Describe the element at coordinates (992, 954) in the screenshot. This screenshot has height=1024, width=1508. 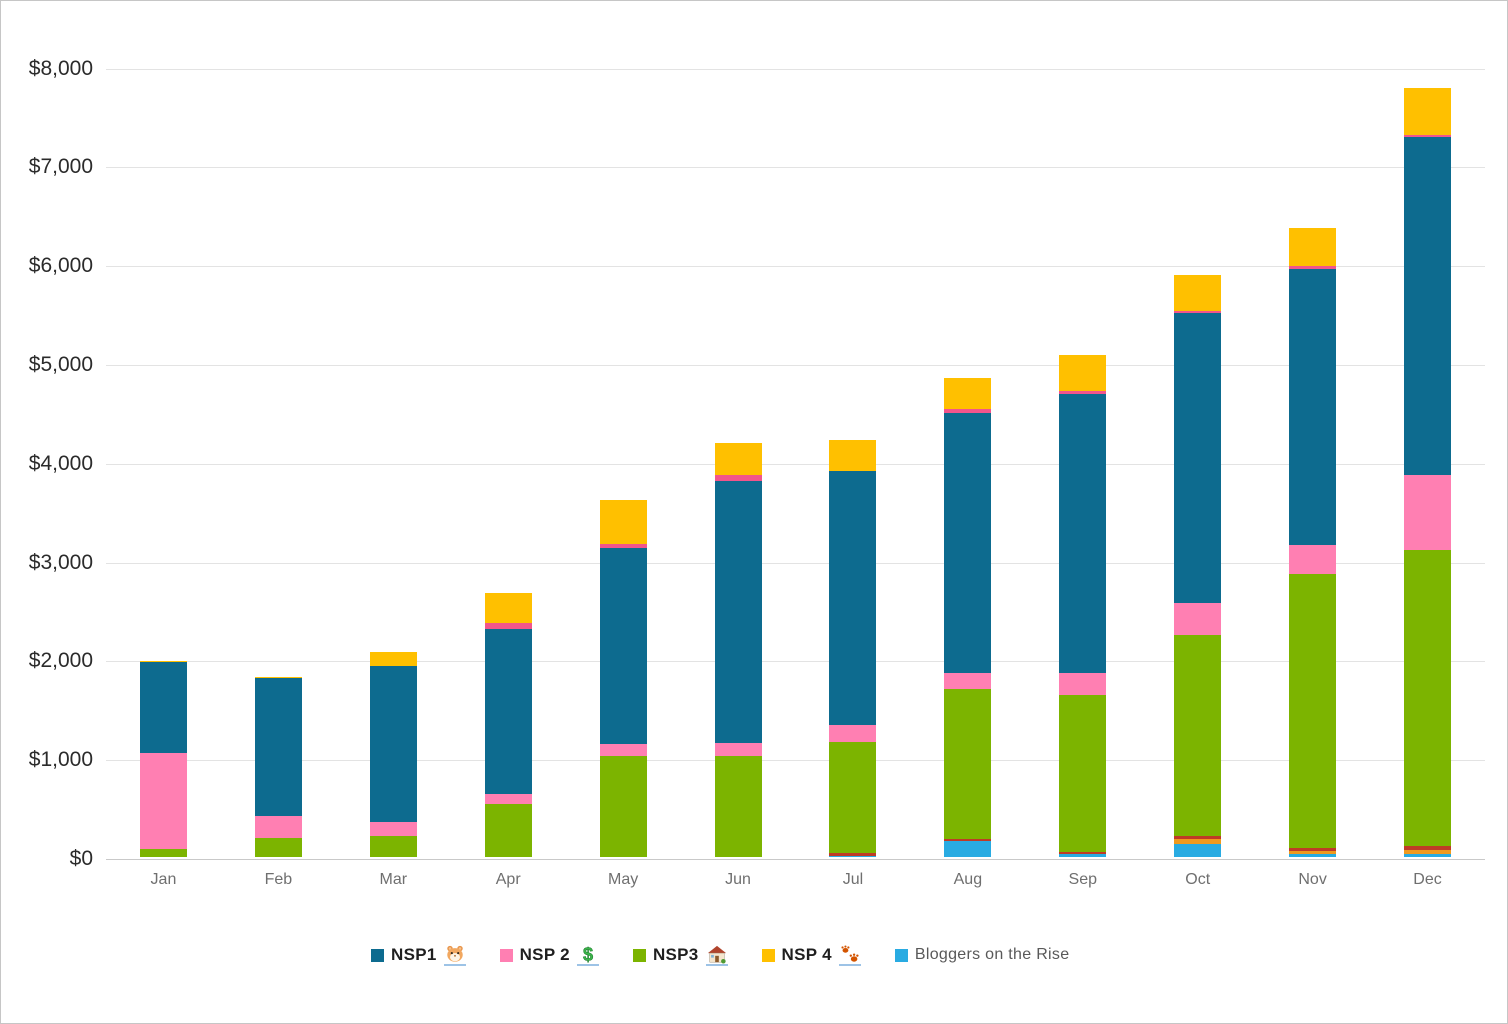
I see `legend-label: Bloggers on the Rise` at that location.